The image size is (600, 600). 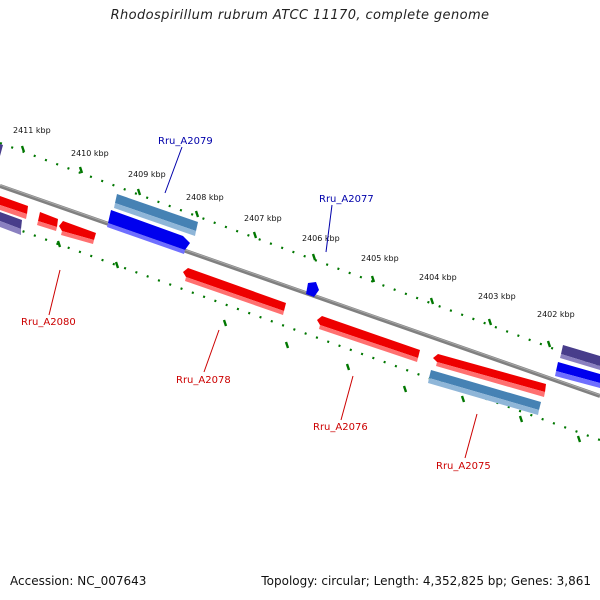 I want to click on kbp-label: 2402 kbp, so click(x=556, y=314).